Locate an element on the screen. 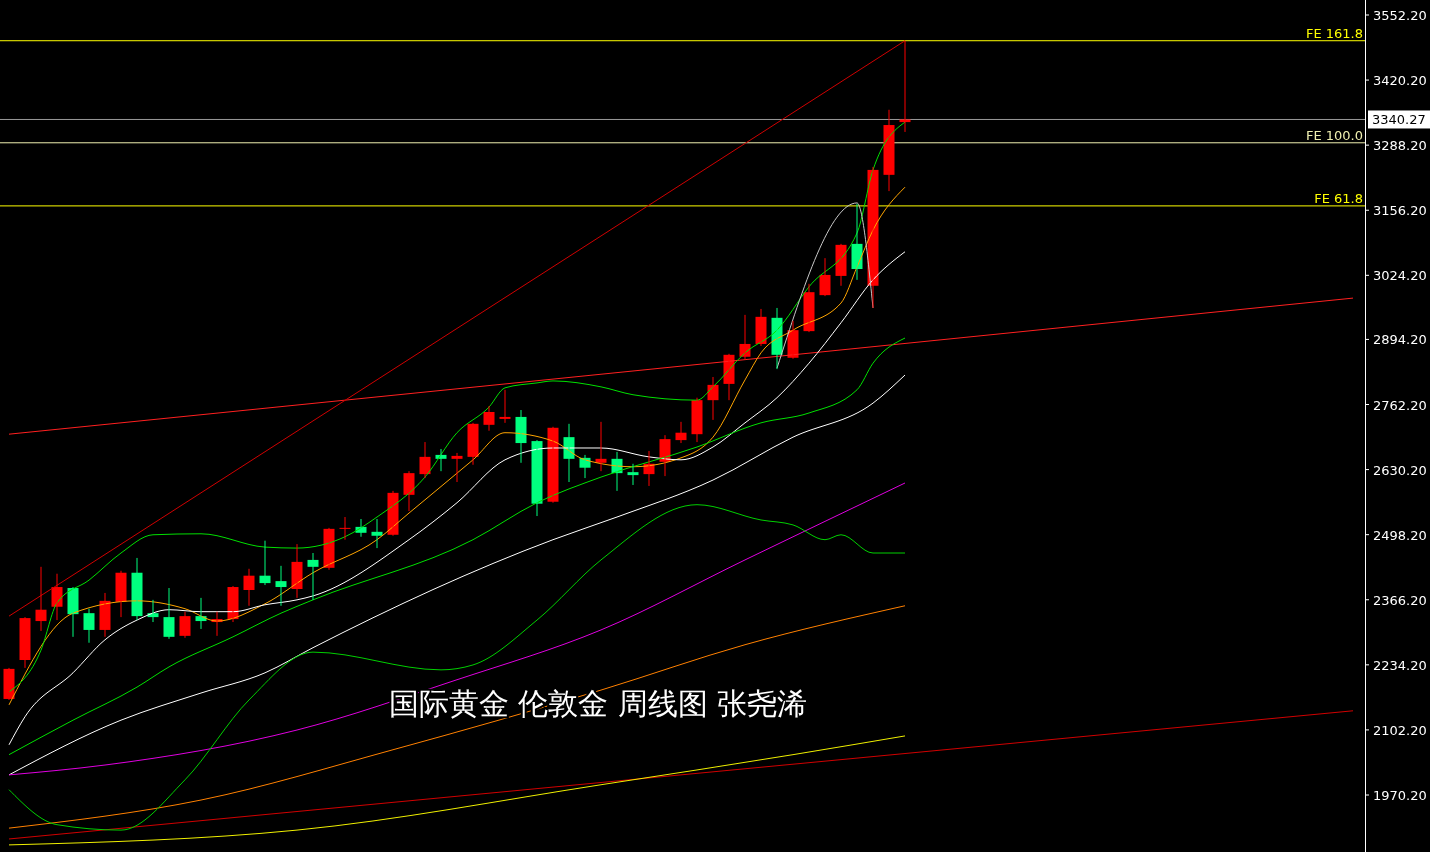 This screenshot has height=852, width=1430. y-tick-label: 2234.20 is located at coordinates (1400, 665).